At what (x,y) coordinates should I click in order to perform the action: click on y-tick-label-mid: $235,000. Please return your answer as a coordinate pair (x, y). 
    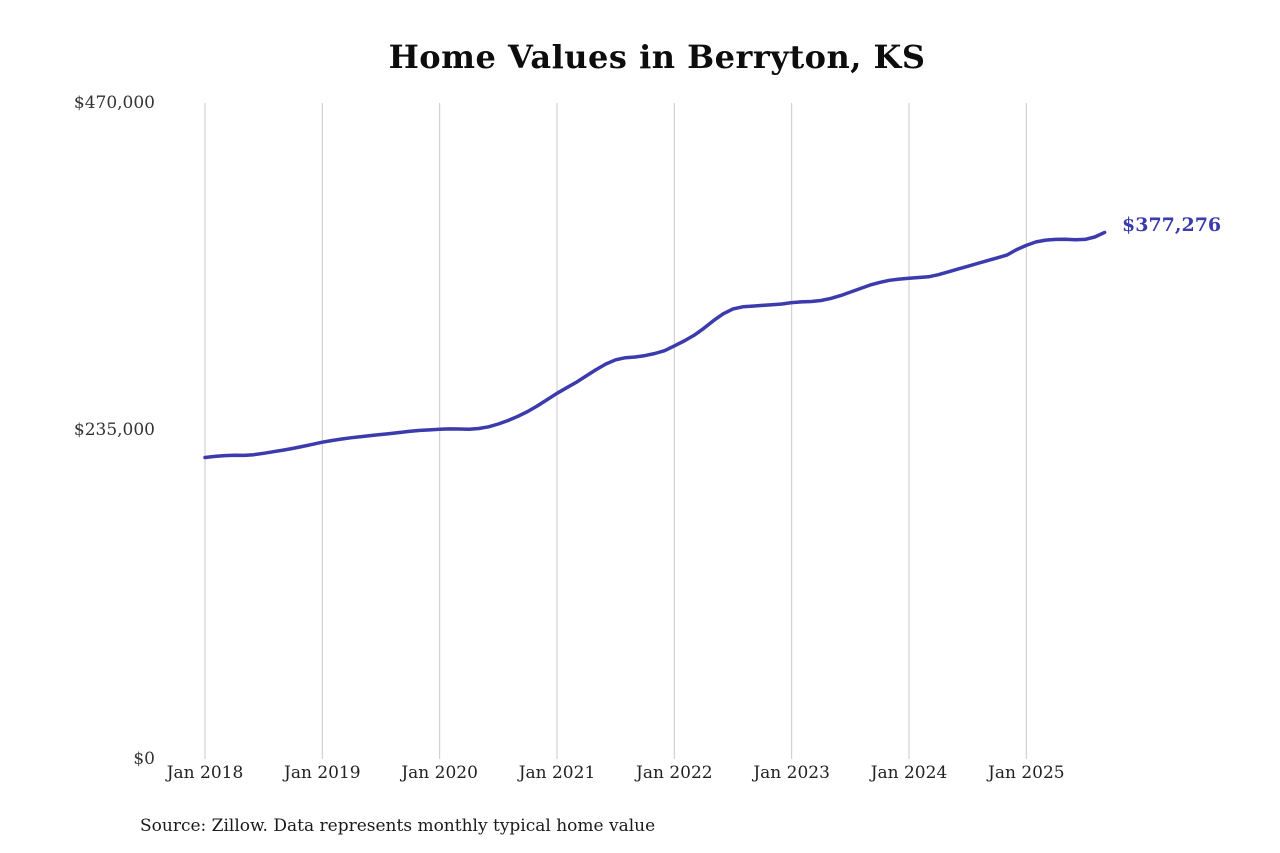
    Looking at the image, I should click on (114, 430).